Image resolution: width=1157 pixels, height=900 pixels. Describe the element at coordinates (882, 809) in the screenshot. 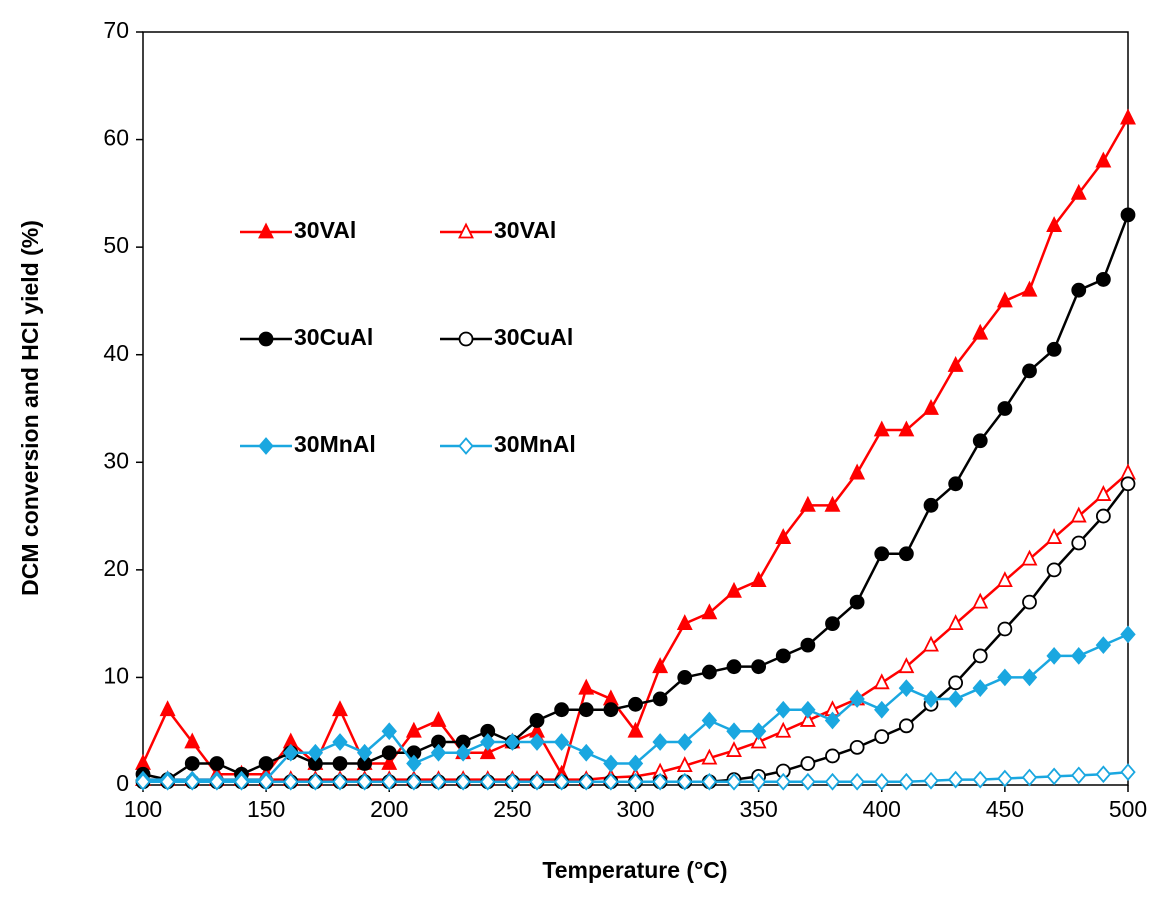

I see `x-tick-label: 400` at that location.